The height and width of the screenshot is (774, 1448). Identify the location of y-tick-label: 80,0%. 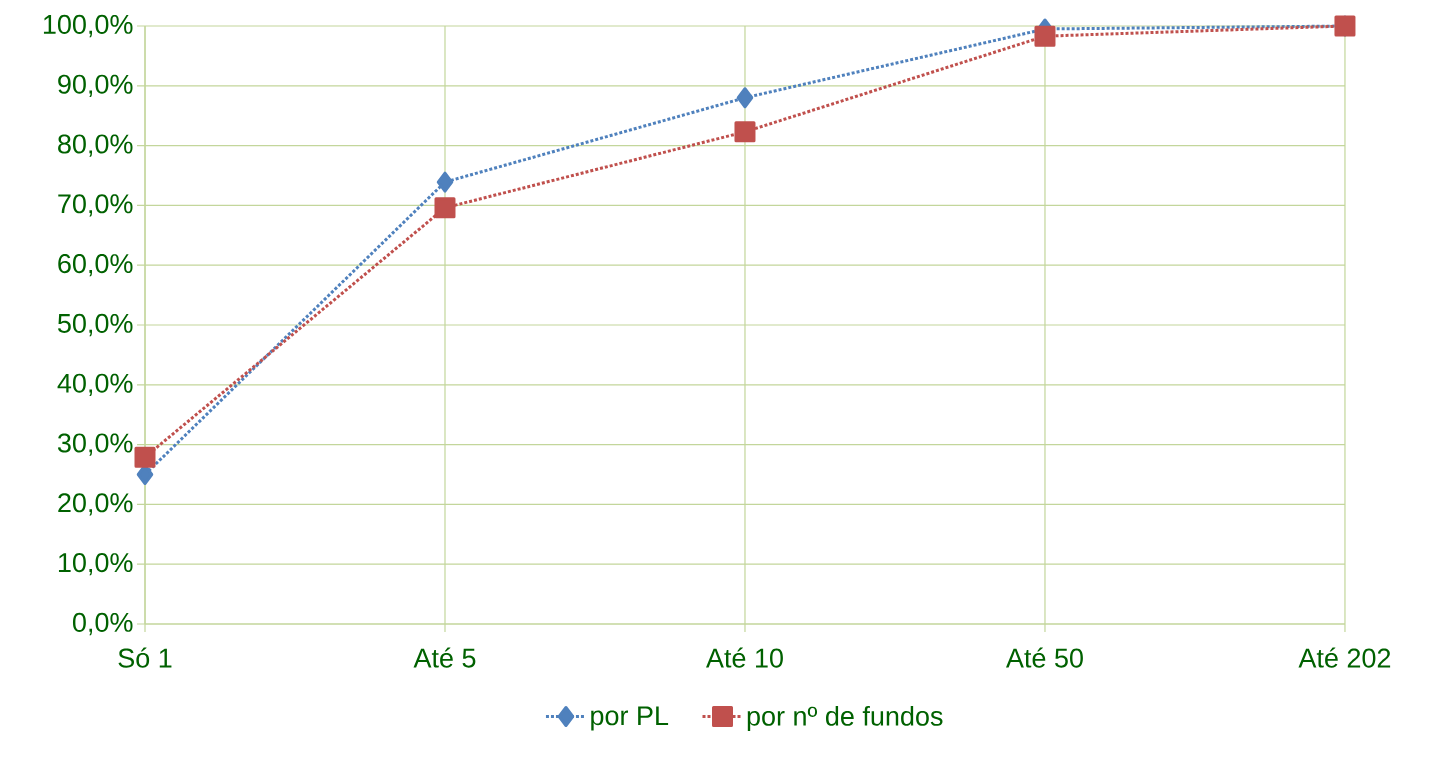
(95, 145).